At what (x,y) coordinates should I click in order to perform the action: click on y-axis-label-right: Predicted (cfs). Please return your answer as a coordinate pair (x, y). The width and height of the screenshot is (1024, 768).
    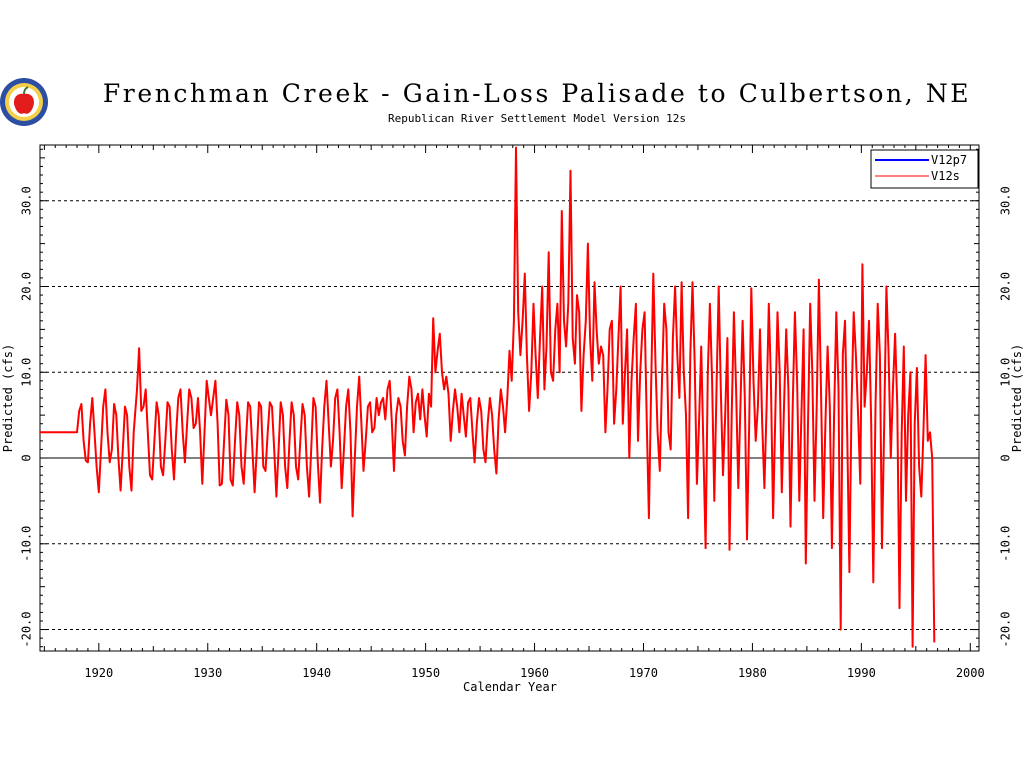
    Looking at the image, I should click on (1017, 398).